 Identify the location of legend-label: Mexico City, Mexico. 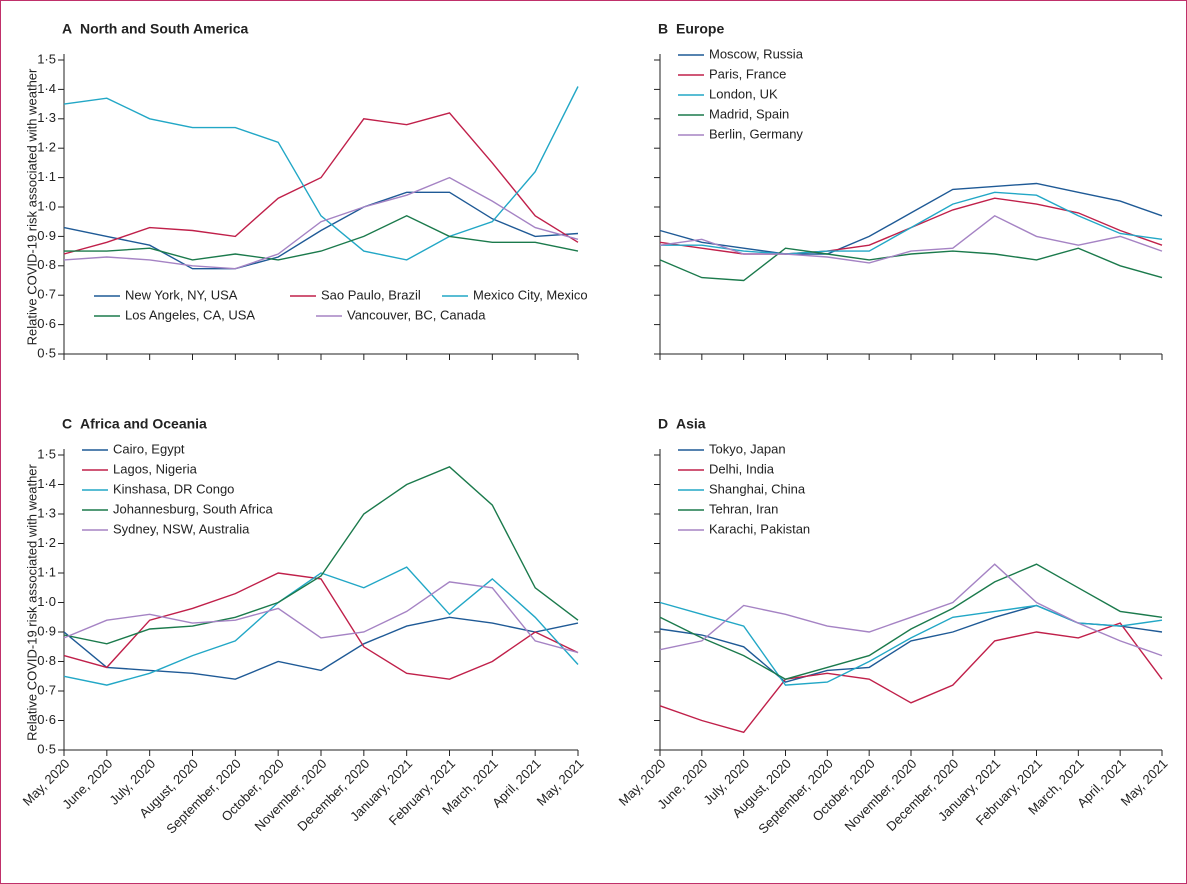
(530, 294).